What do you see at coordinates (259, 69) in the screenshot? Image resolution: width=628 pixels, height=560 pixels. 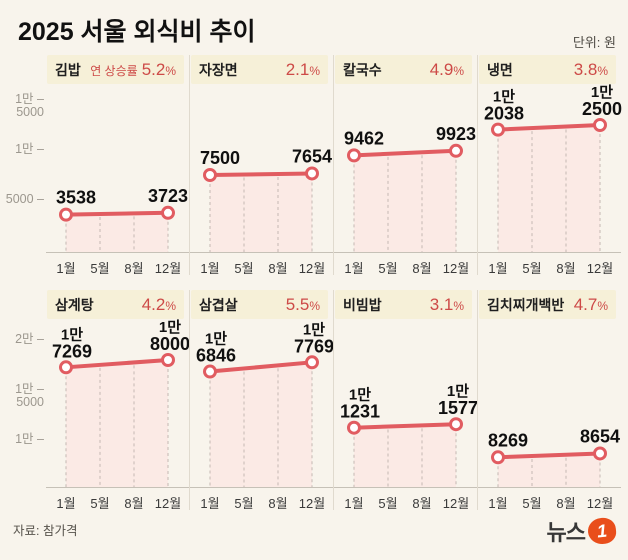 I see `chart-header-badge: 자장면 2.1%` at bounding box center [259, 69].